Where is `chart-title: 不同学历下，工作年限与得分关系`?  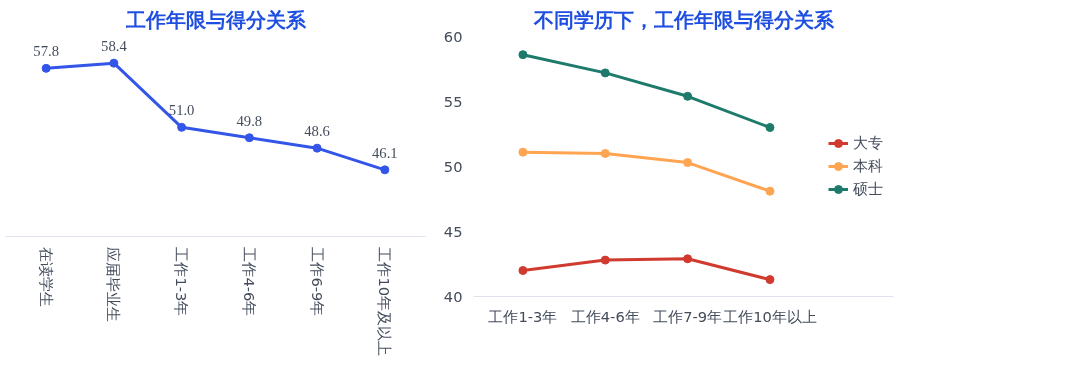 chart-title: 不同学历下，工作年限与得分关系 is located at coordinates (683, 19).